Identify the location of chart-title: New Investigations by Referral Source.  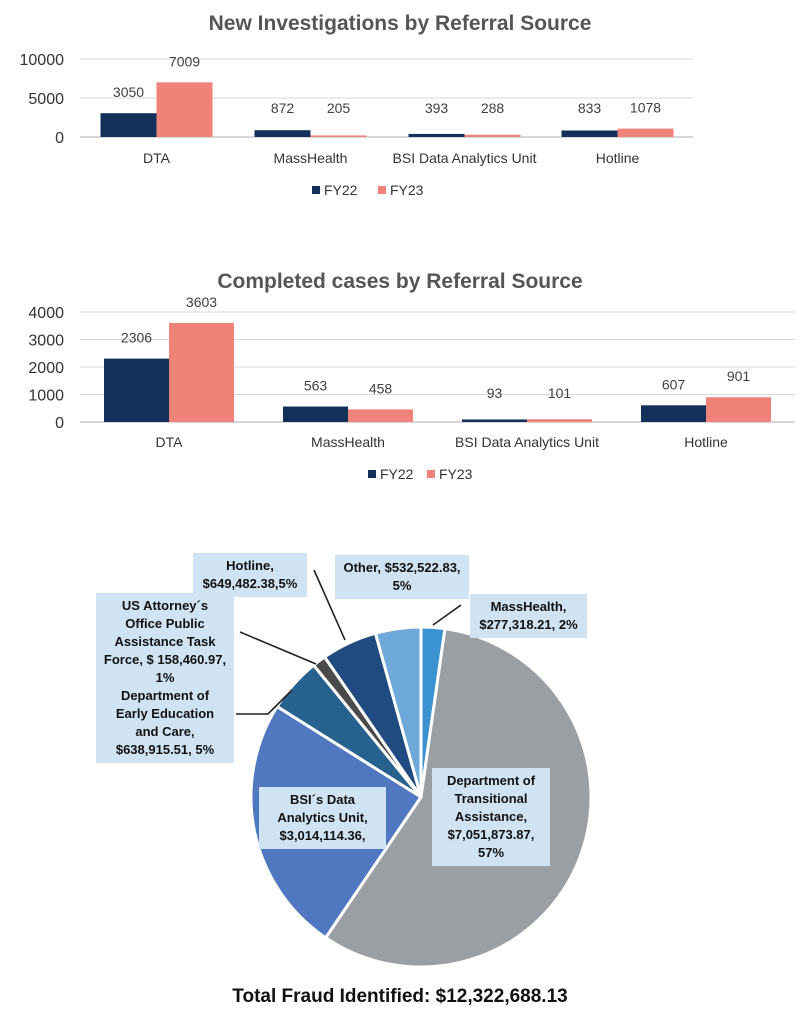
(400, 23).